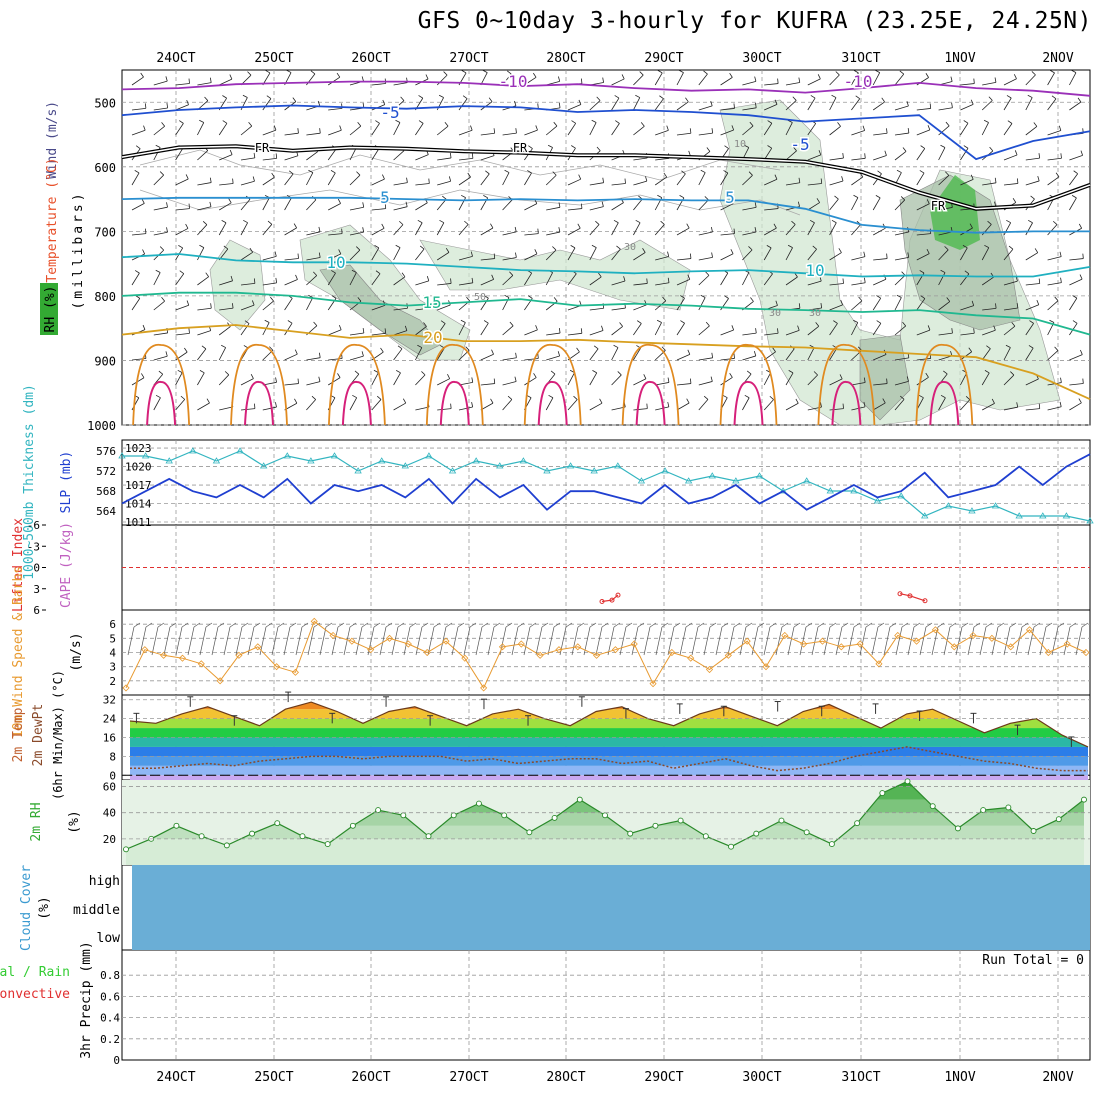  What do you see at coordinates (112, 624) in the screenshot?
I see `wind-tick-label: 6` at bounding box center [112, 624].